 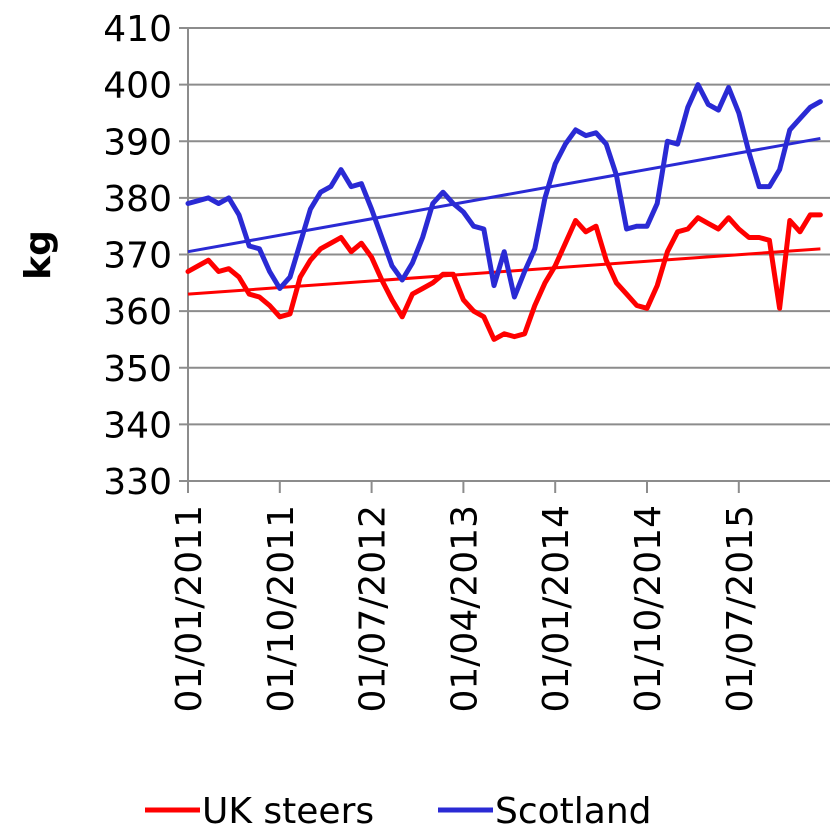 What do you see at coordinates (137, 312) in the screenshot?
I see `y-tick-label: 360` at bounding box center [137, 312].